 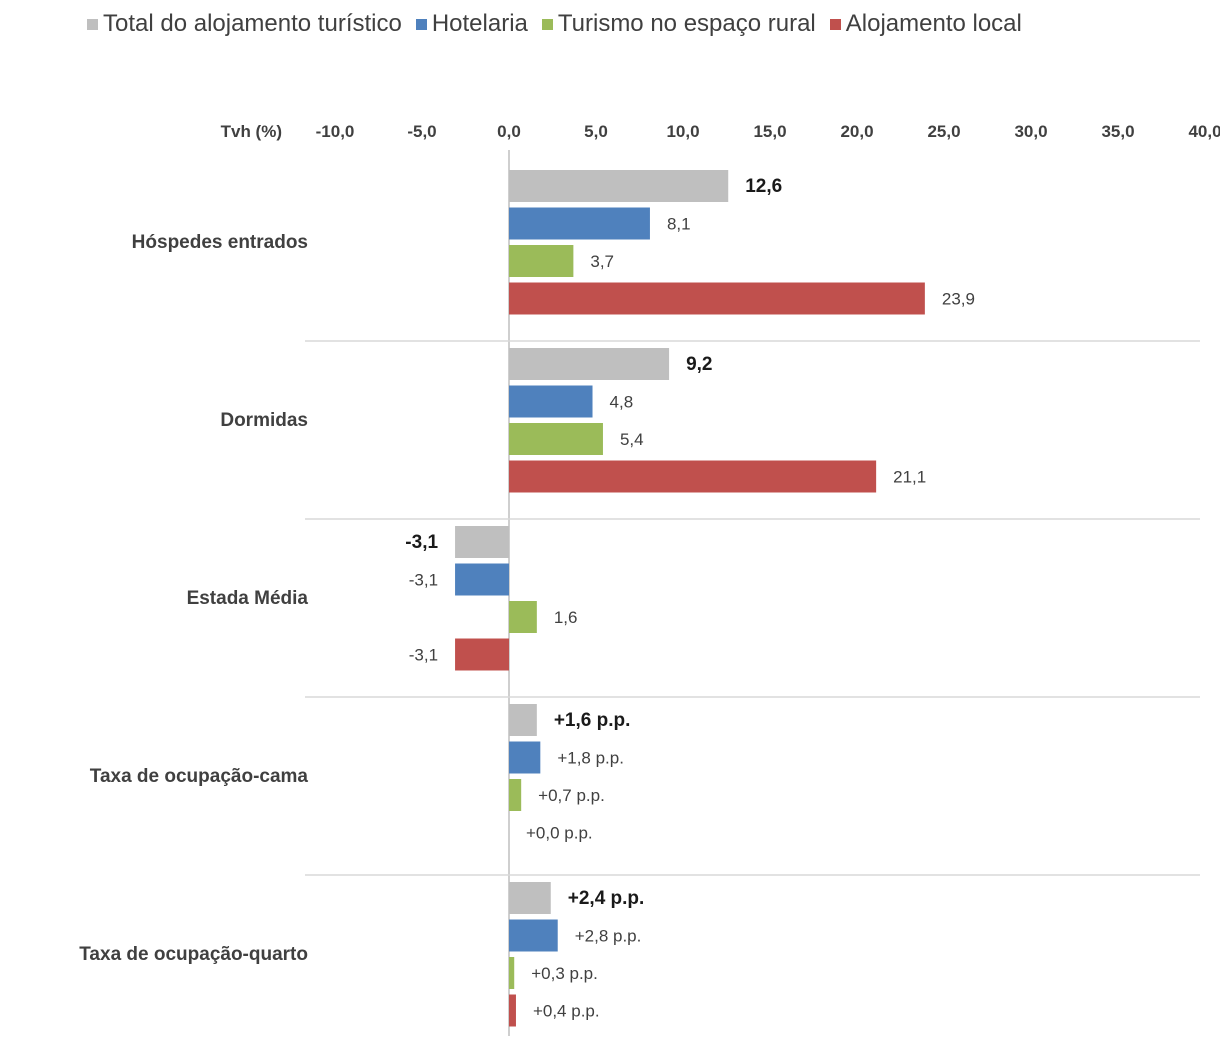 What do you see at coordinates (606, 898) in the screenshot?
I see `data-label: +2,4 p.p.` at bounding box center [606, 898].